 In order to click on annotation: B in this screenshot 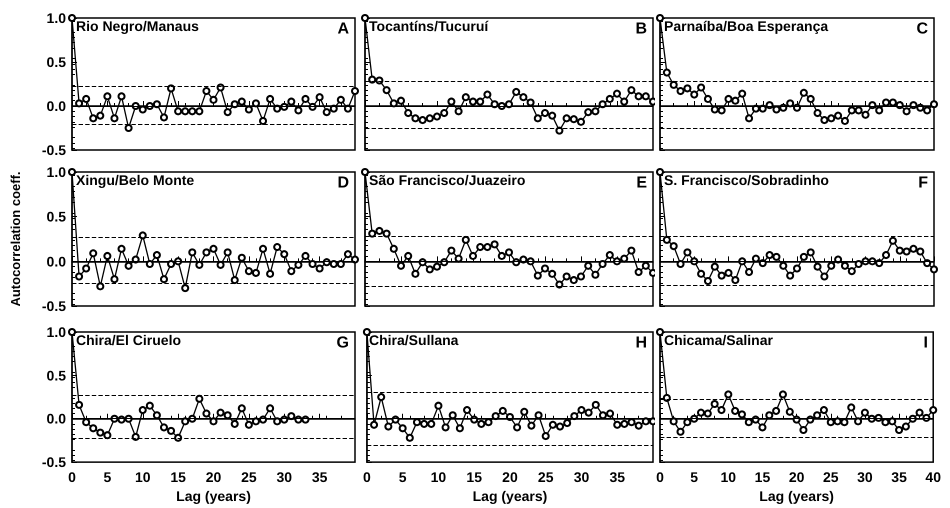, I will do `click(641, 29)`.